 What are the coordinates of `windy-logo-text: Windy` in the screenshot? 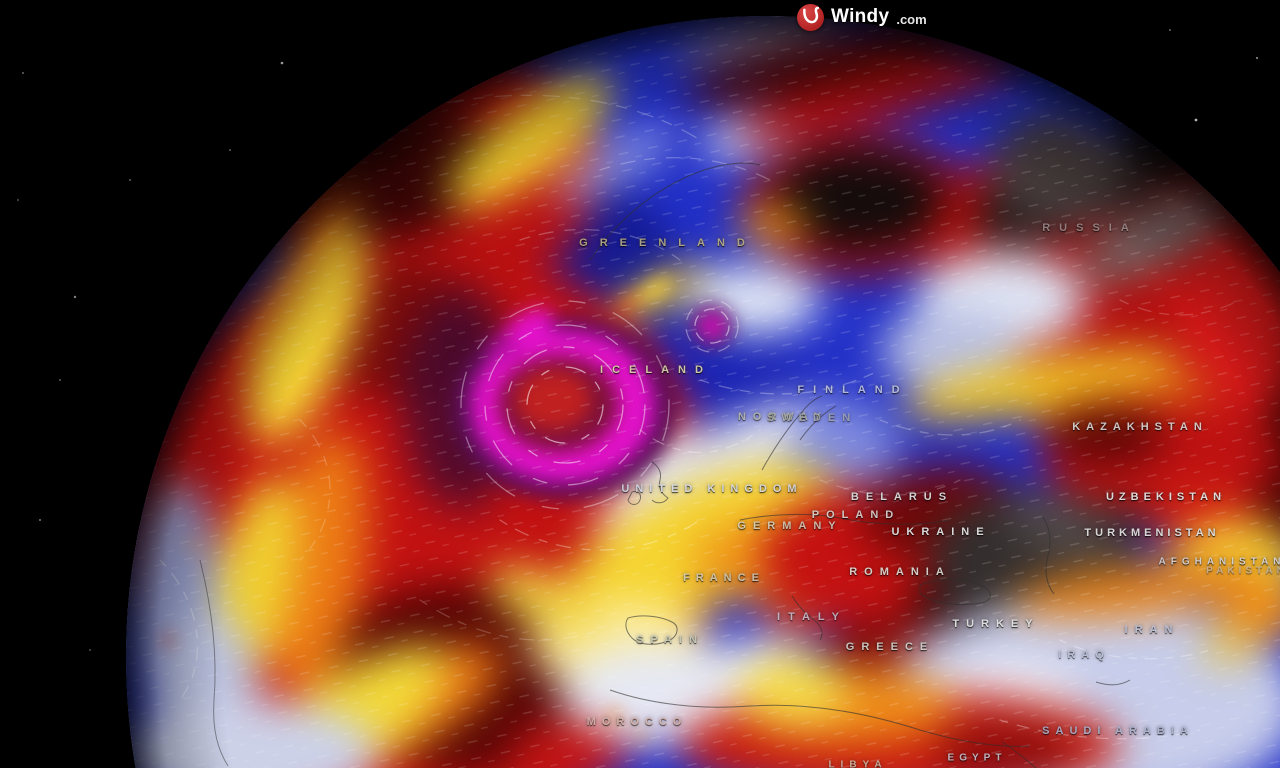 It's located at (860, 16).